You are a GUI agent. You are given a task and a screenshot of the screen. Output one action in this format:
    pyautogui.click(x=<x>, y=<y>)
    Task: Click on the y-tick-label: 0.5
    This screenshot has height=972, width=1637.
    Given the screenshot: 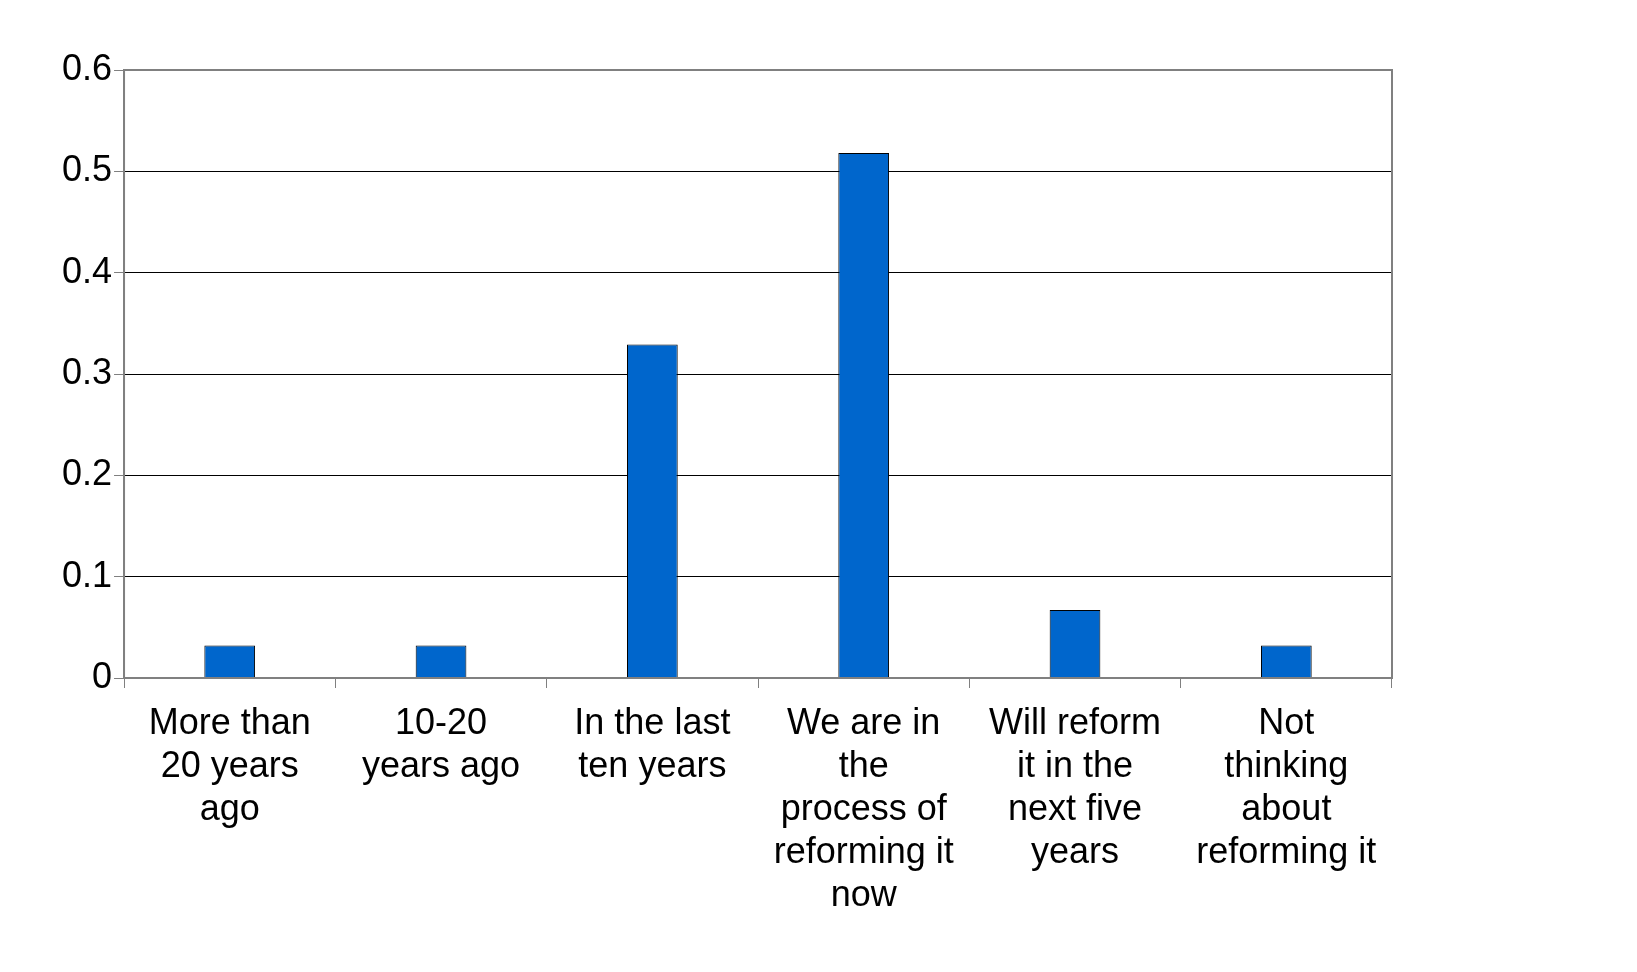 What is the action you would take?
    pyautogui.click(x=87, y=169)
    